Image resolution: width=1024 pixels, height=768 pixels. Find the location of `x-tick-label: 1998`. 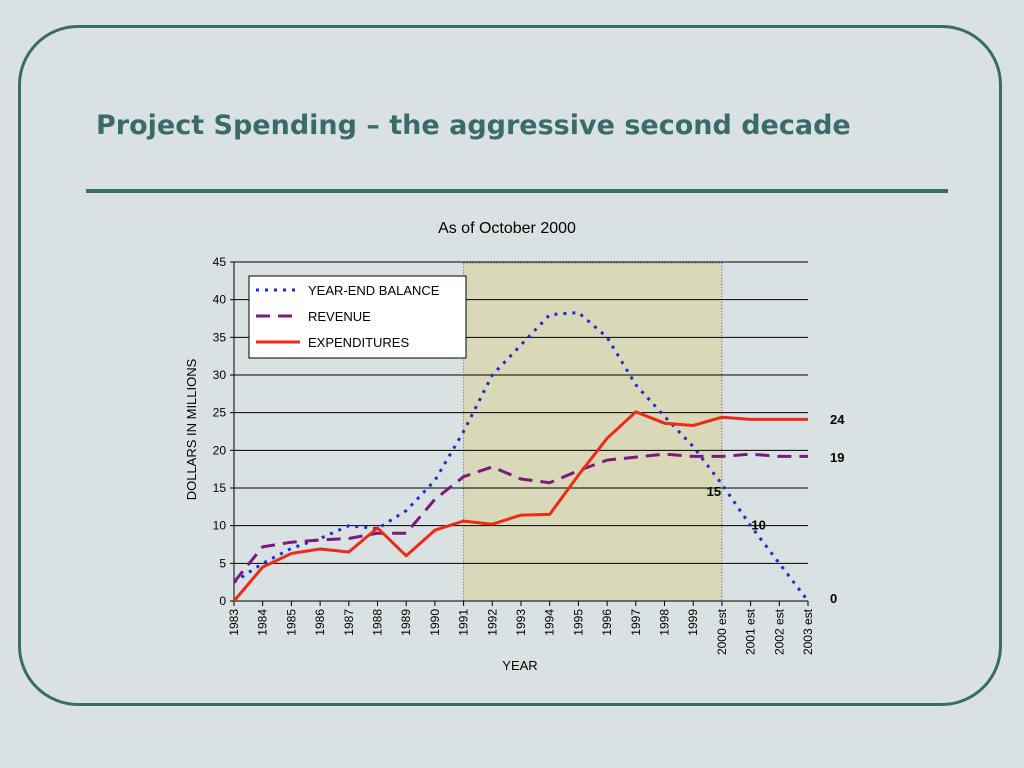

x-tick-label: 1998 is located at coordinates (665, 622).